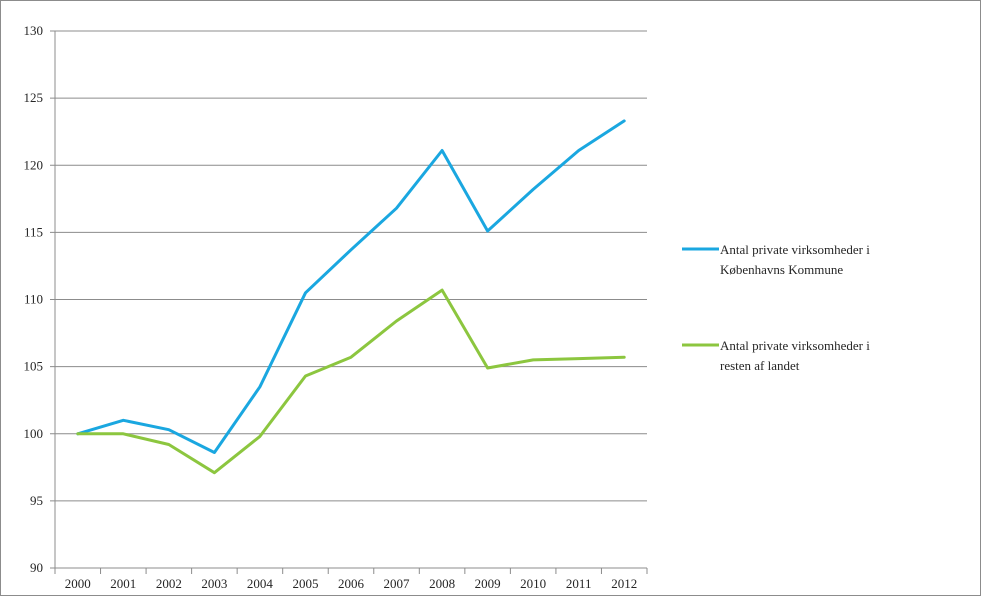  I want to click on x-tick-label: 2008, so click(442, 583).